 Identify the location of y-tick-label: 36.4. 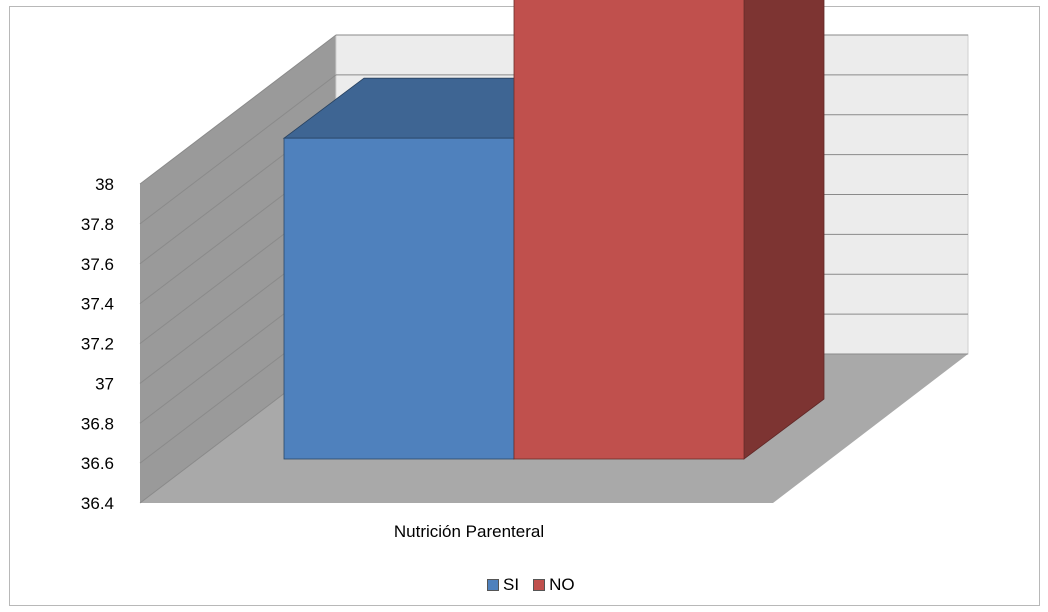
(97, 503).